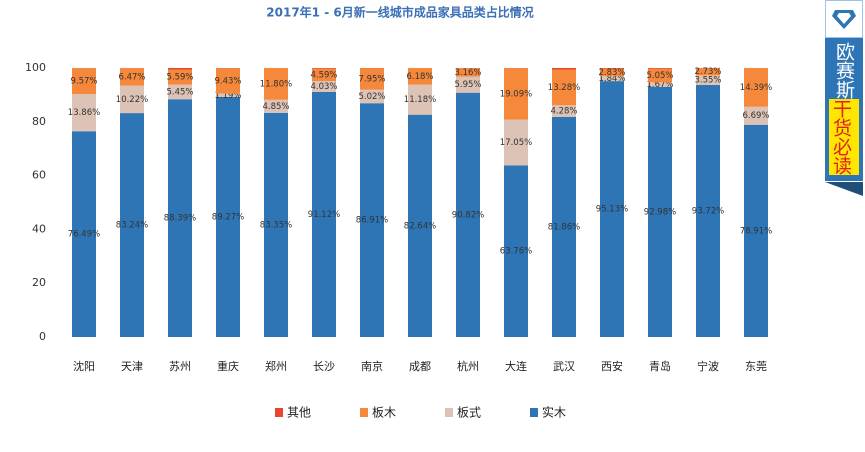 This screenshot has height=452, width=865. I want to click on value-label: 83.24%, so click(132, 226).